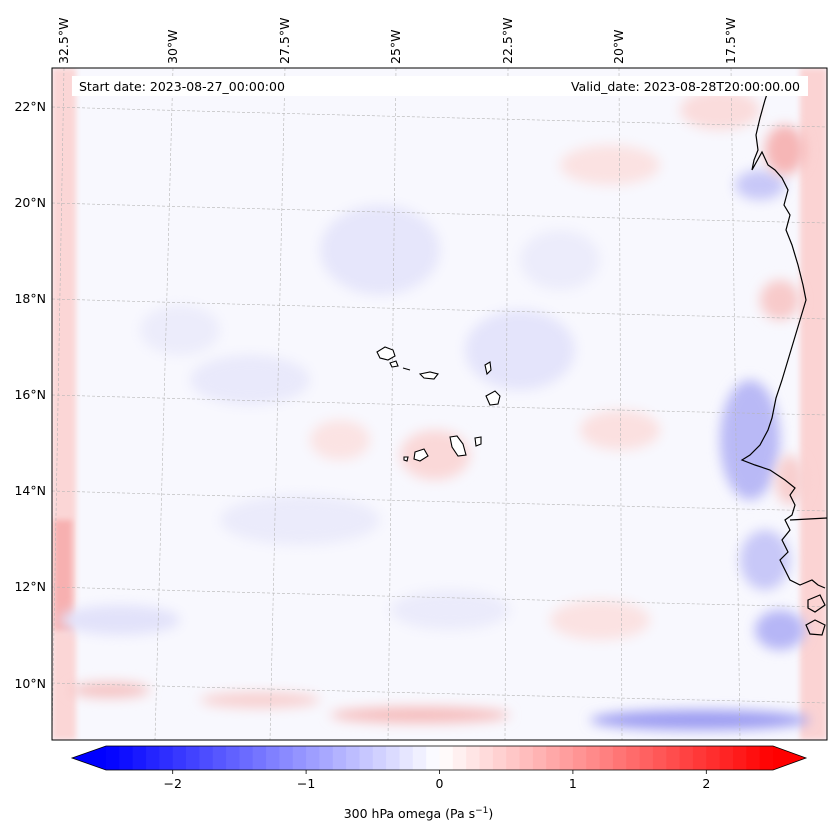  What do you see at coordinates (30, 202) in the screenshot?
I see `lat-label: 20°N` at bounding box center [30, 202].